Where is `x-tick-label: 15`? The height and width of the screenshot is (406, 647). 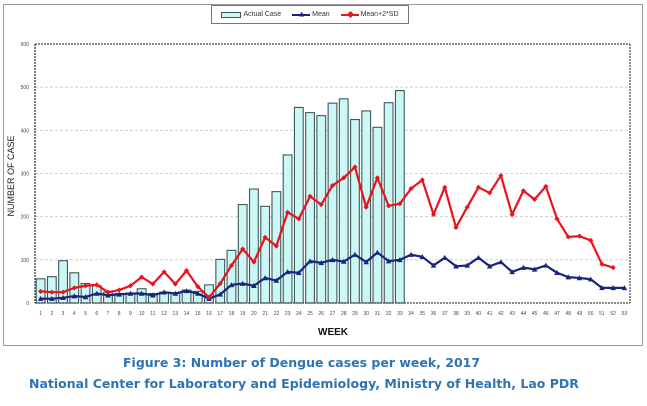 x-tick-label: 15 is located at coordinates (198, 314).